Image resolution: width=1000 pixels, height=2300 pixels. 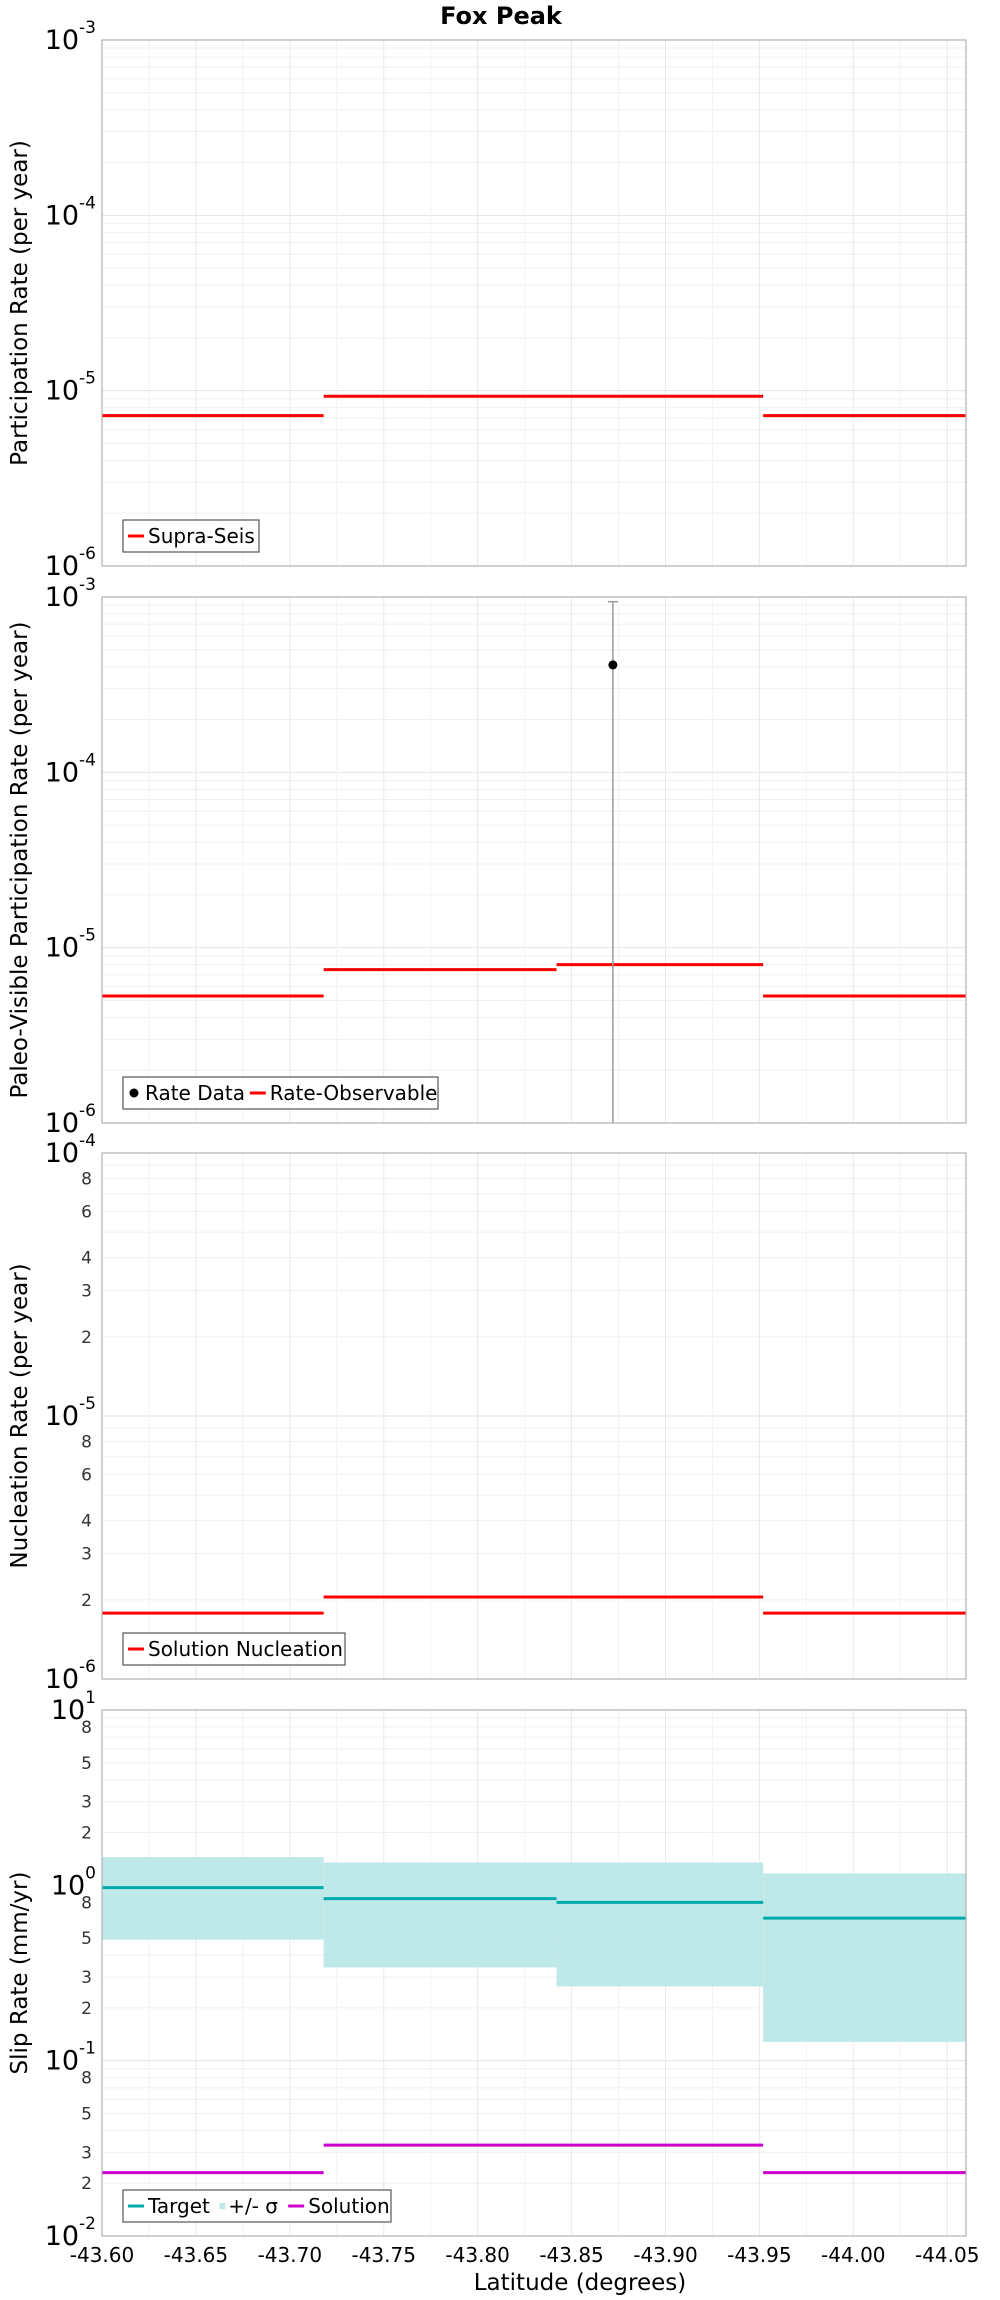 I want to click on x-tick-label: -43.95, so click(x=759, y=2255).